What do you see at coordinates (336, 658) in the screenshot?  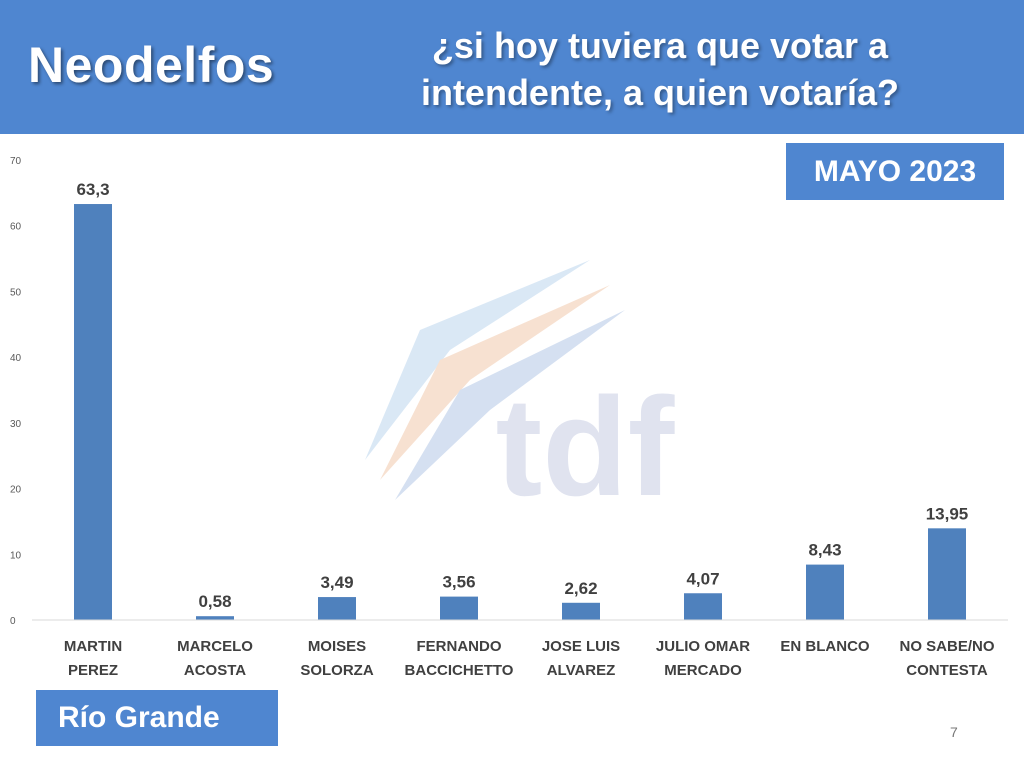 I see `category-label: MOISES SOLORZA` at bounding box center [336, 658].